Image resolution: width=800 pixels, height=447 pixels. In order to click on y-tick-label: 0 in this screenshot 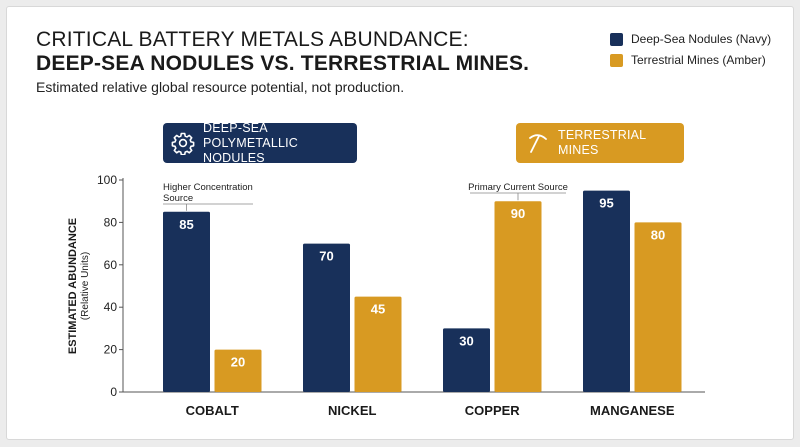, I will do `click(113, 392)`.